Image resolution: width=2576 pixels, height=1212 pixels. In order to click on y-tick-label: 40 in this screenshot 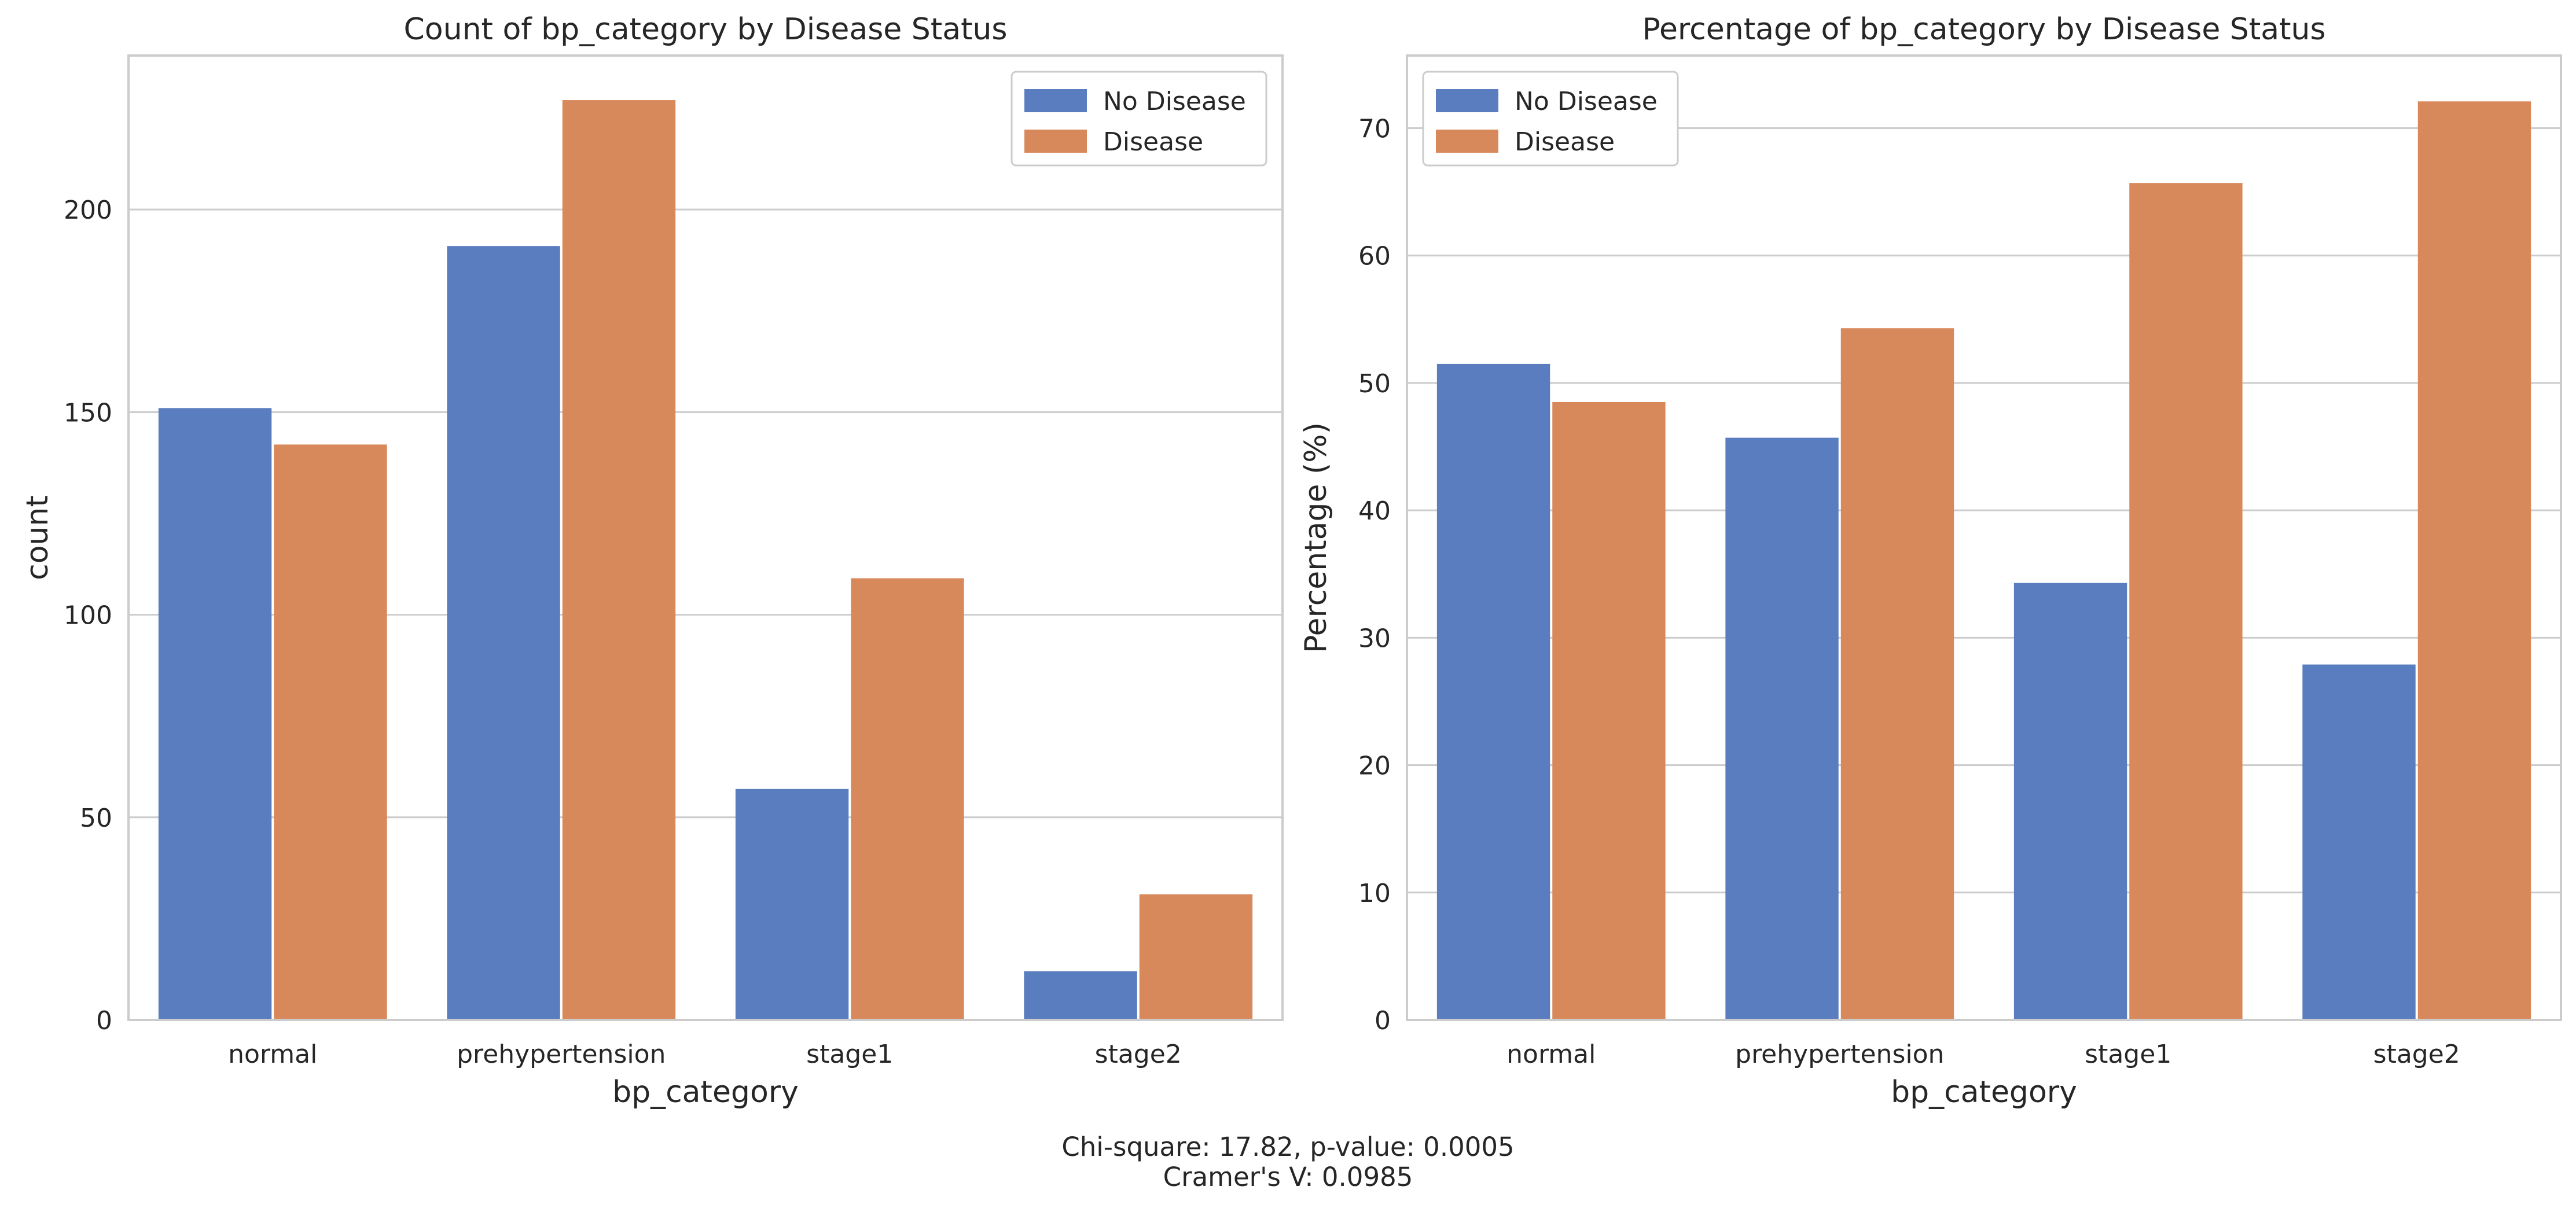, I will do `click(1374, 511)`.